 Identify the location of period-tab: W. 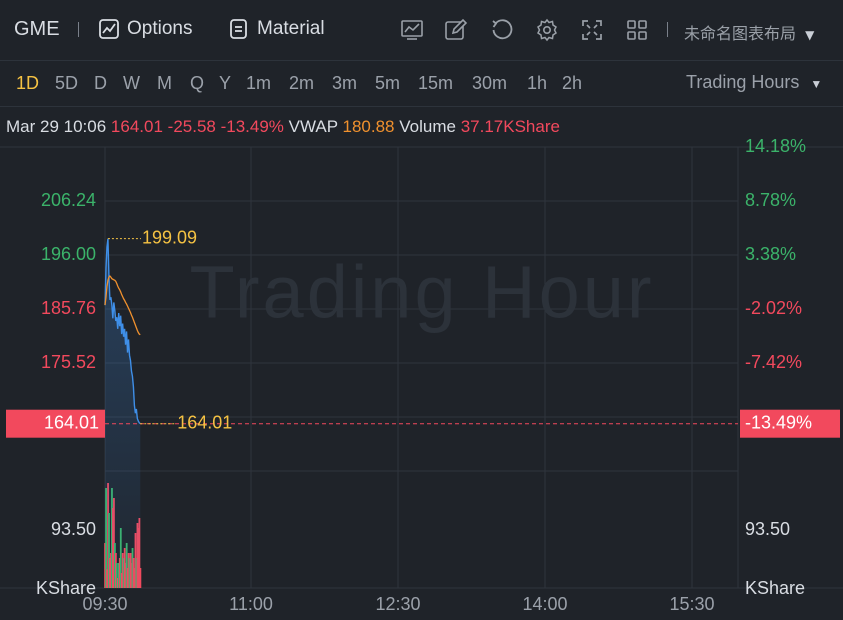
(131, 83).